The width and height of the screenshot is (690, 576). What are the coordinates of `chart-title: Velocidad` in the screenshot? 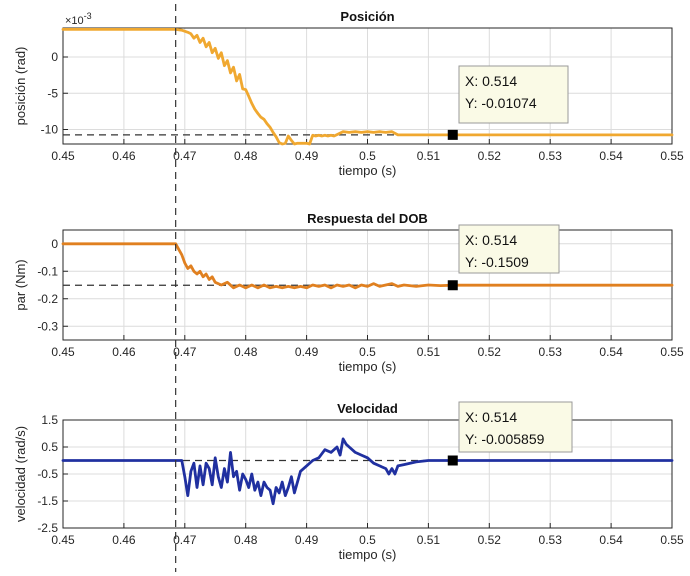 It's located at (367, 408).